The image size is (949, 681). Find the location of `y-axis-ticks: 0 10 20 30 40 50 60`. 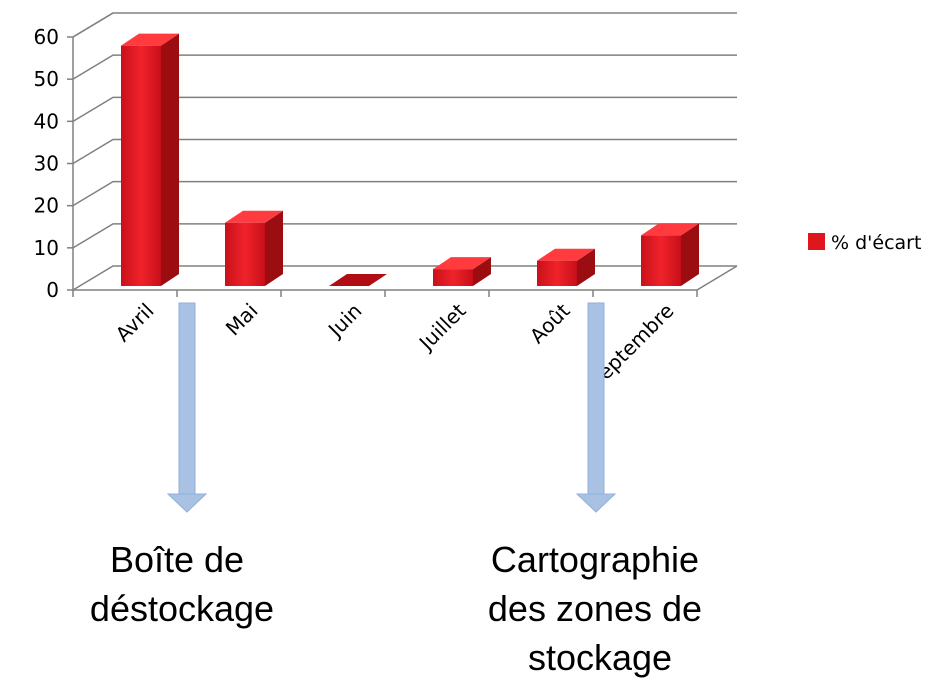

y-axis-ticks: 0 10 20 30 40 50 60 is located at coordinates (46, 163).